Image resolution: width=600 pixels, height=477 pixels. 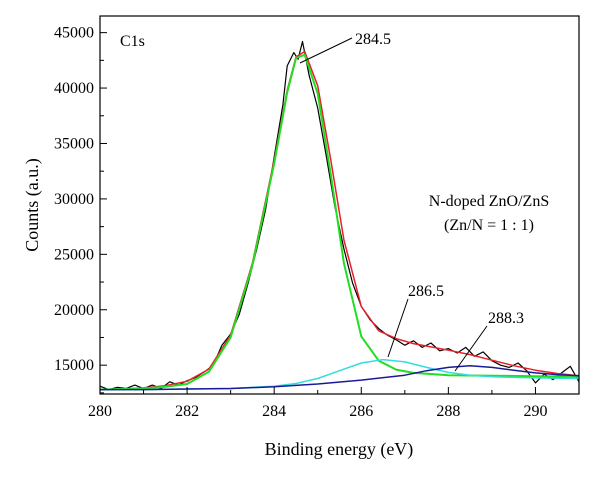 I want to click on peak3-leader-line, so click(x=471, y=348).